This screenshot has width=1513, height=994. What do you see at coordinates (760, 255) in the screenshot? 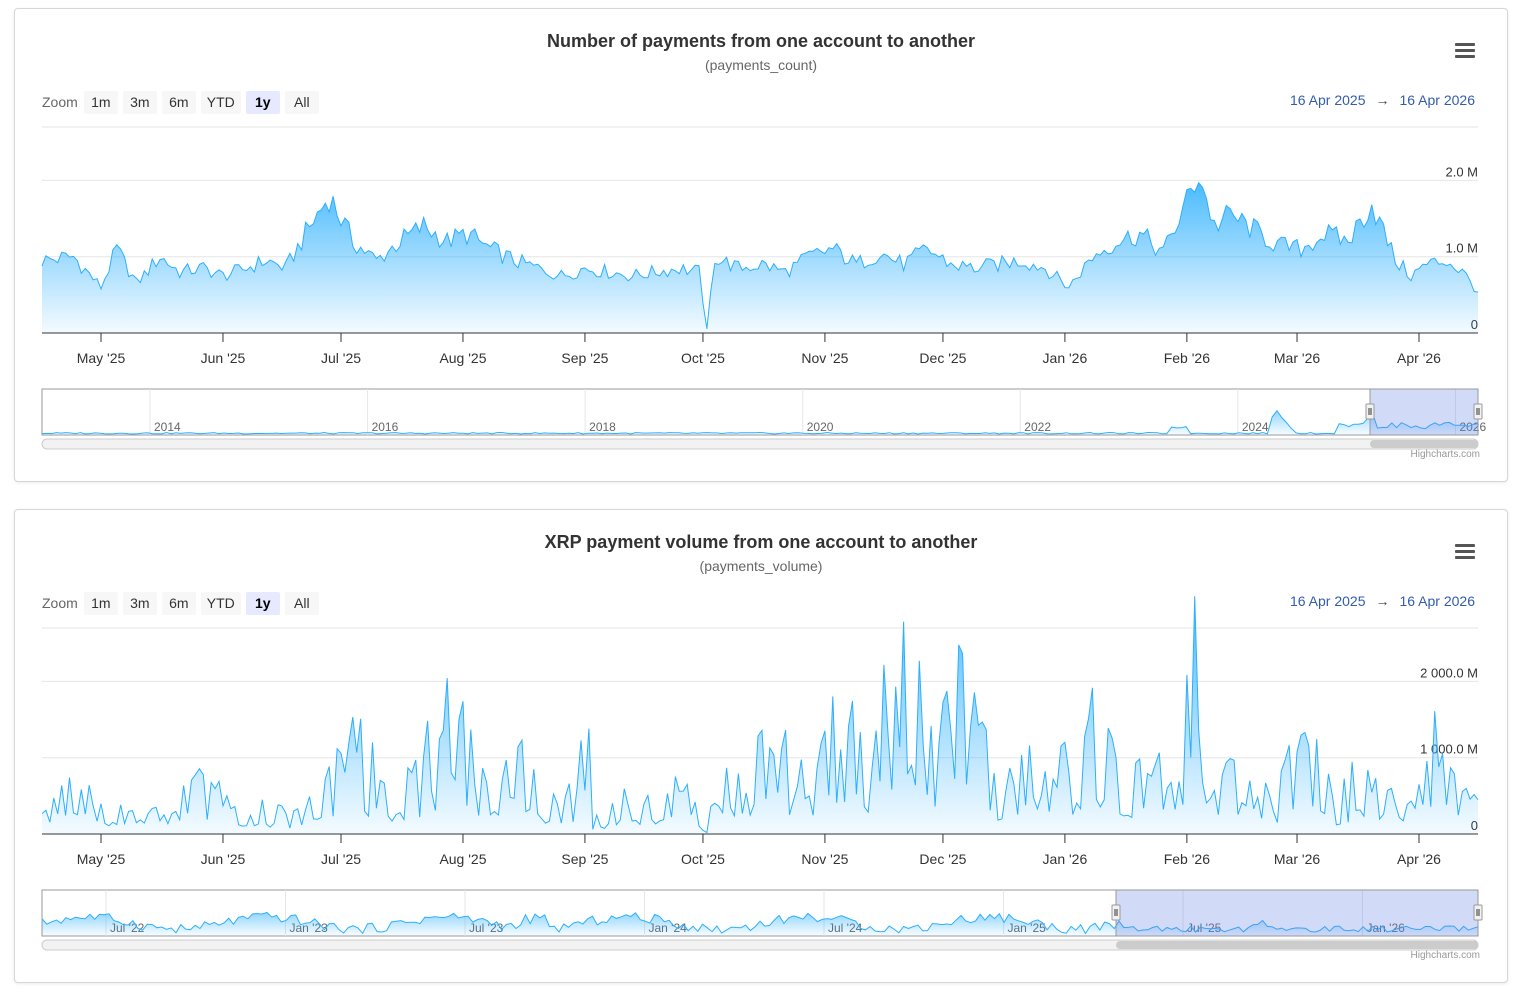
I see `series-line` at bounding box center [760, 255].